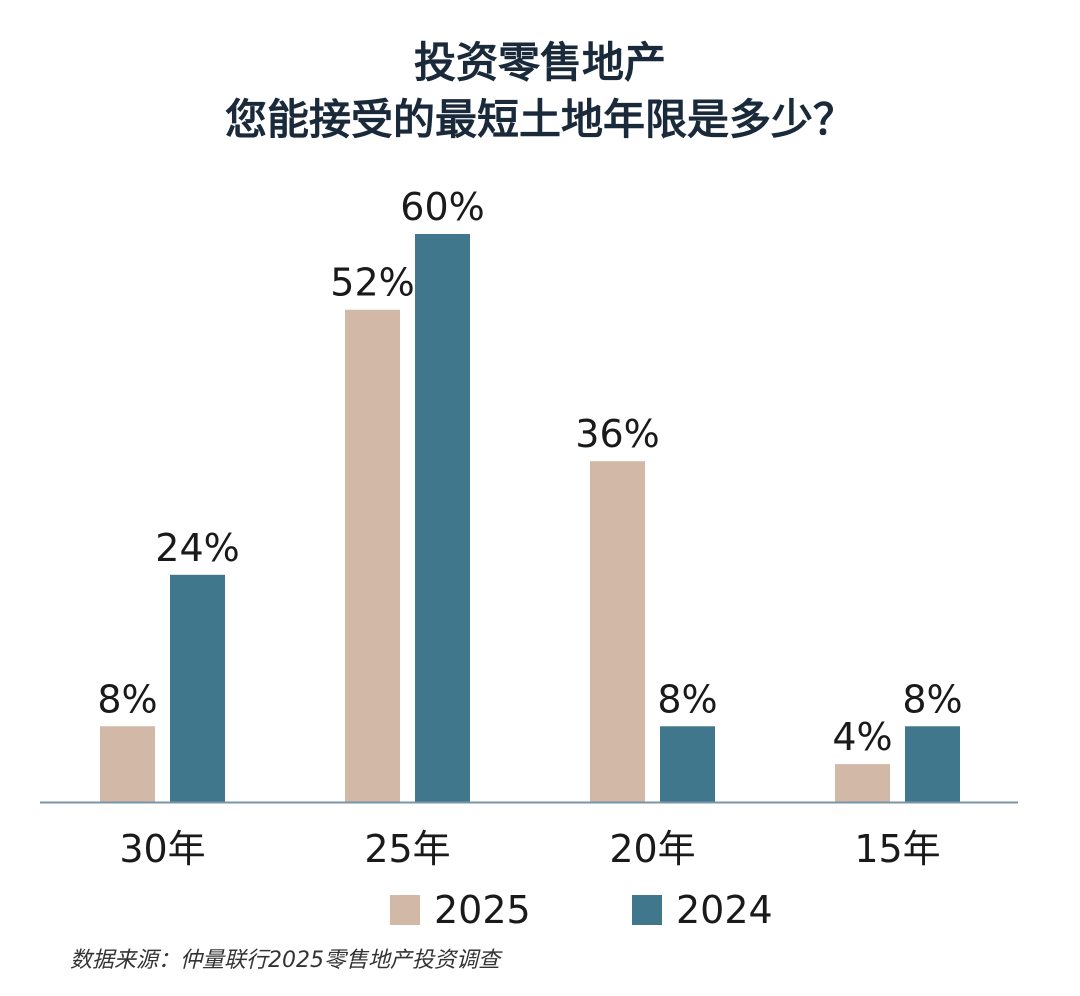 The width and height of the screenshot is (1080, 996). What do you see at coordinates (687, 699) in the screenshot?
I see `data-label-2024-2: 8%` at bounding box center [687, 699].